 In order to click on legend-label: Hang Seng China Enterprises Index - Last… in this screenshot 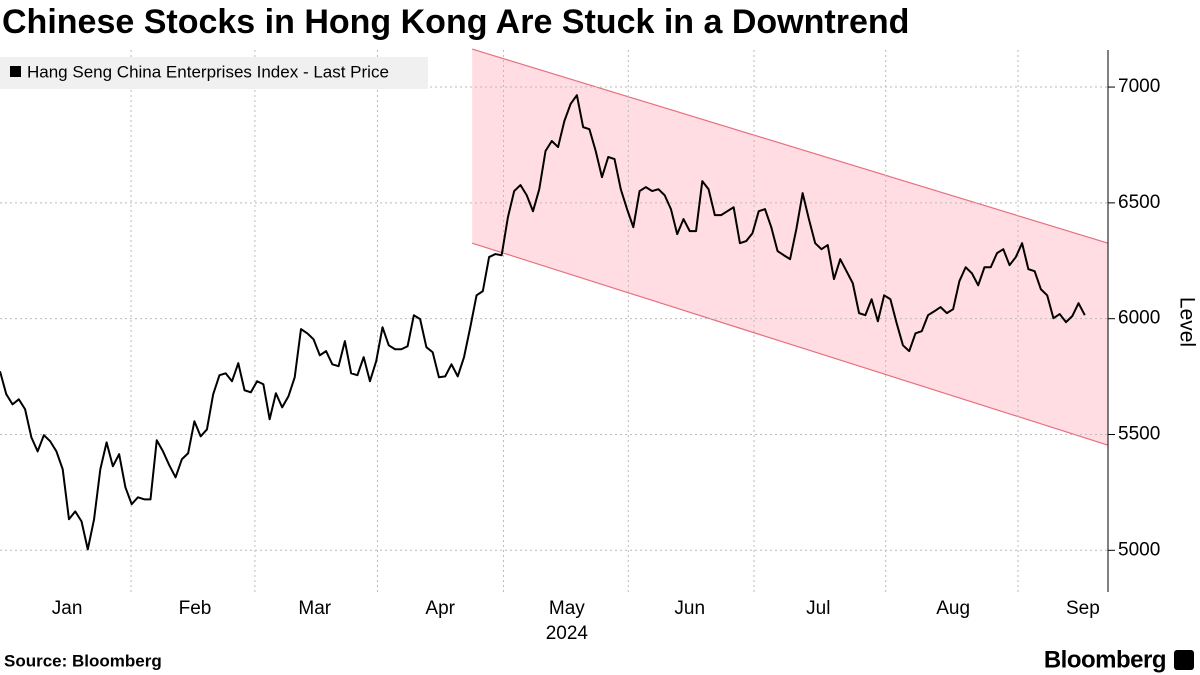, I will do `click(208, 71)`.